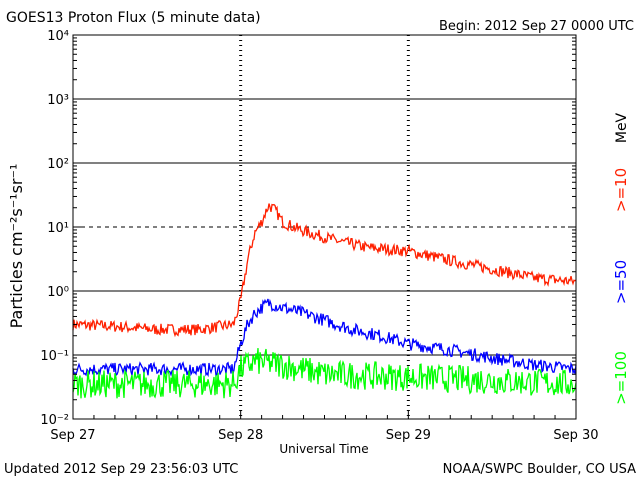  Describe the element at coordinates (324, 373) in the screenshot. I see `series-line-100mev` at that location.